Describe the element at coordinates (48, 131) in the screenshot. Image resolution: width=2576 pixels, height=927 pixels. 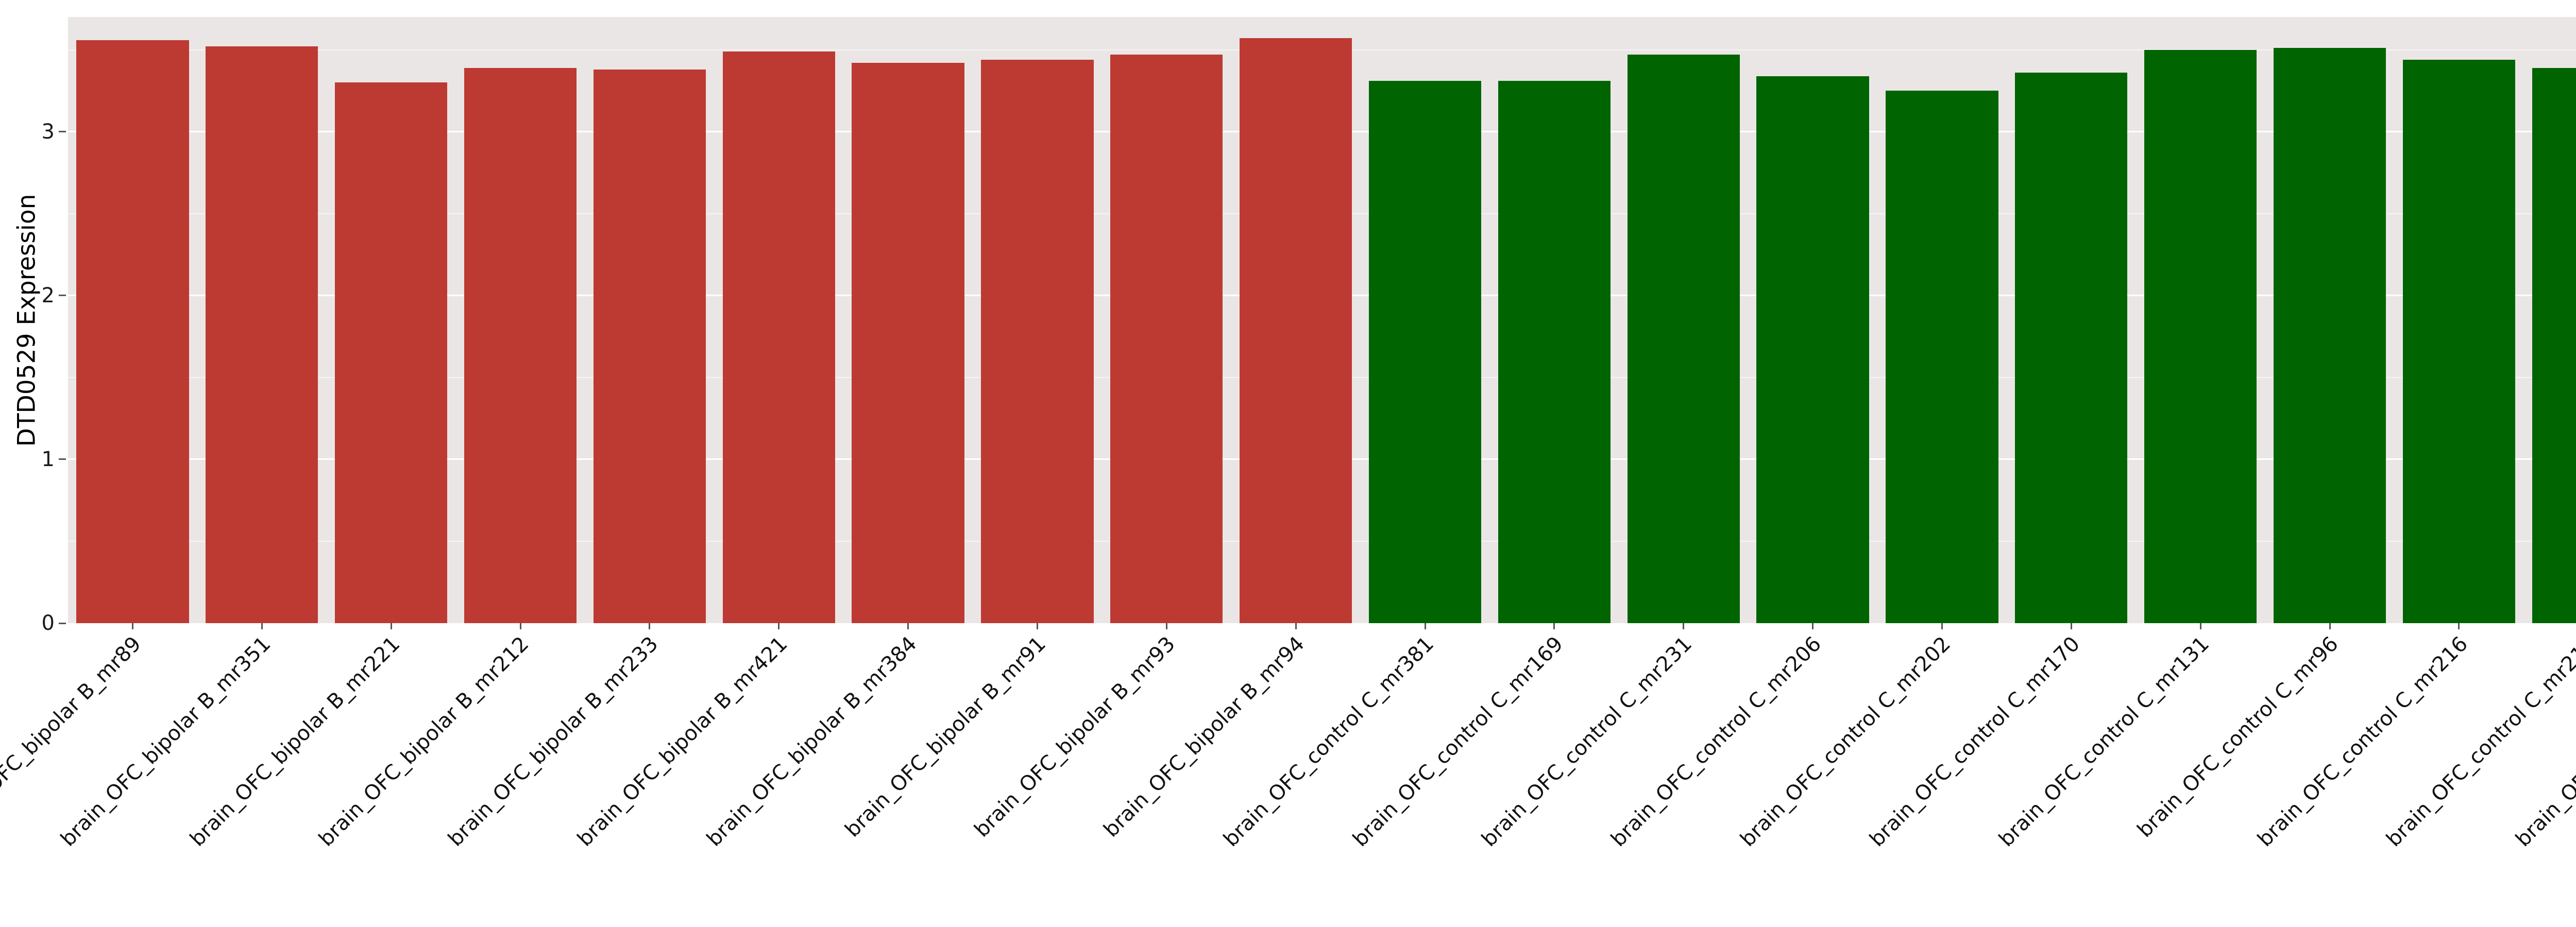
I see `y-tick-label: 3` at that location.